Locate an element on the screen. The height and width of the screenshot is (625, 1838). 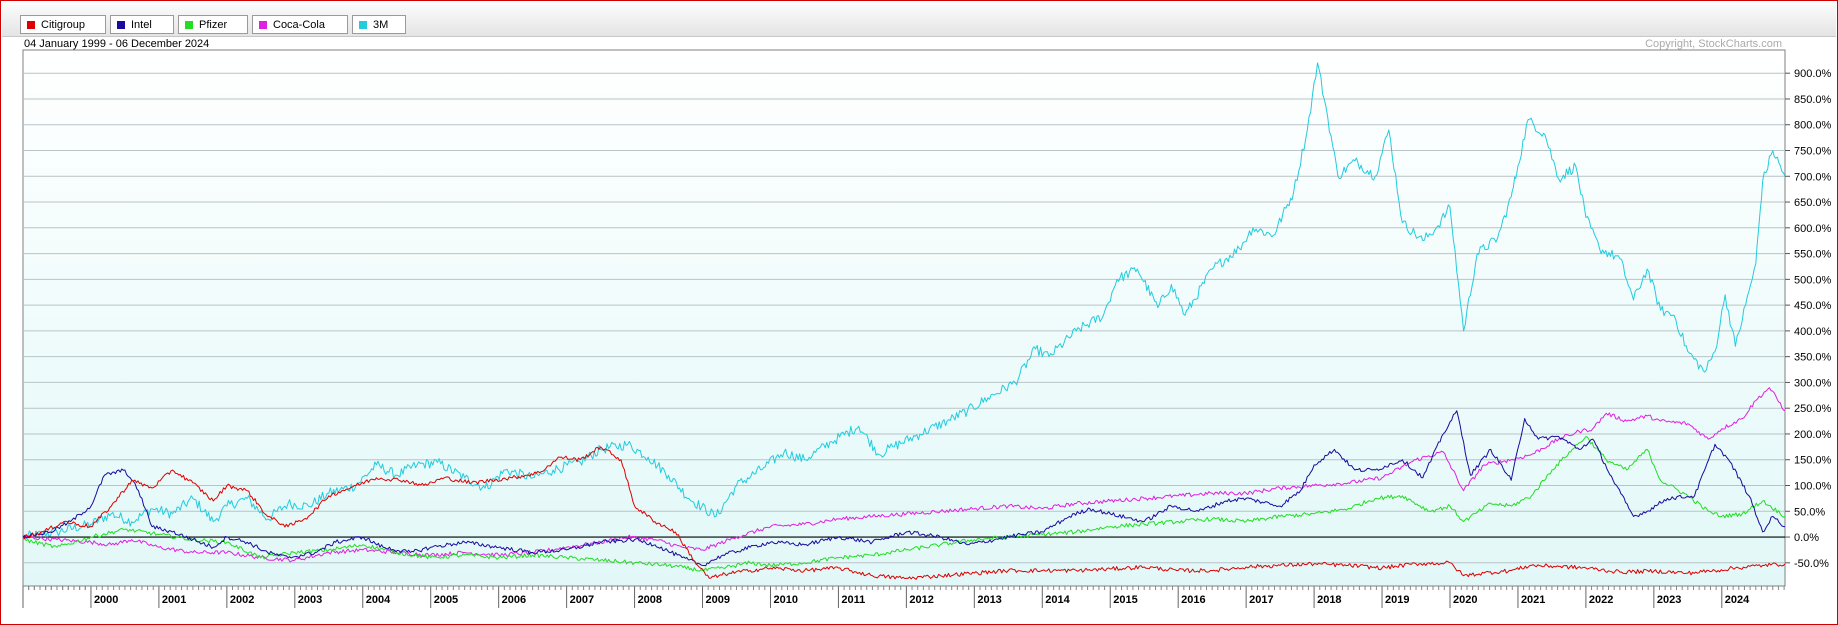
x-year-label: 2010 is located at coordinates (785, 600).